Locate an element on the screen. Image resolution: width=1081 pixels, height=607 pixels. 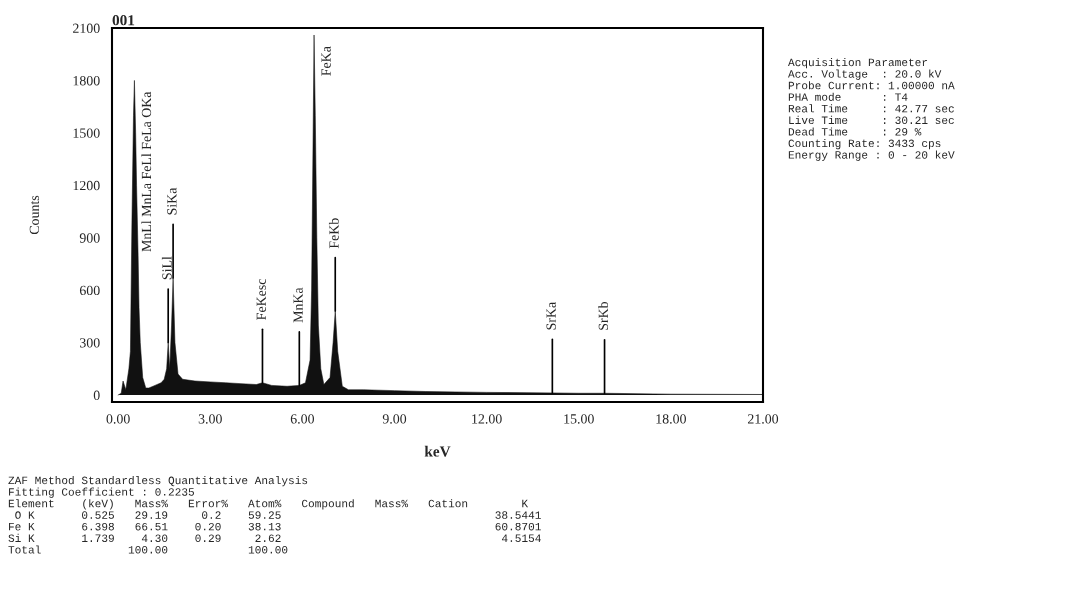
annotation: MnKa is located at coordinates (298, 305).